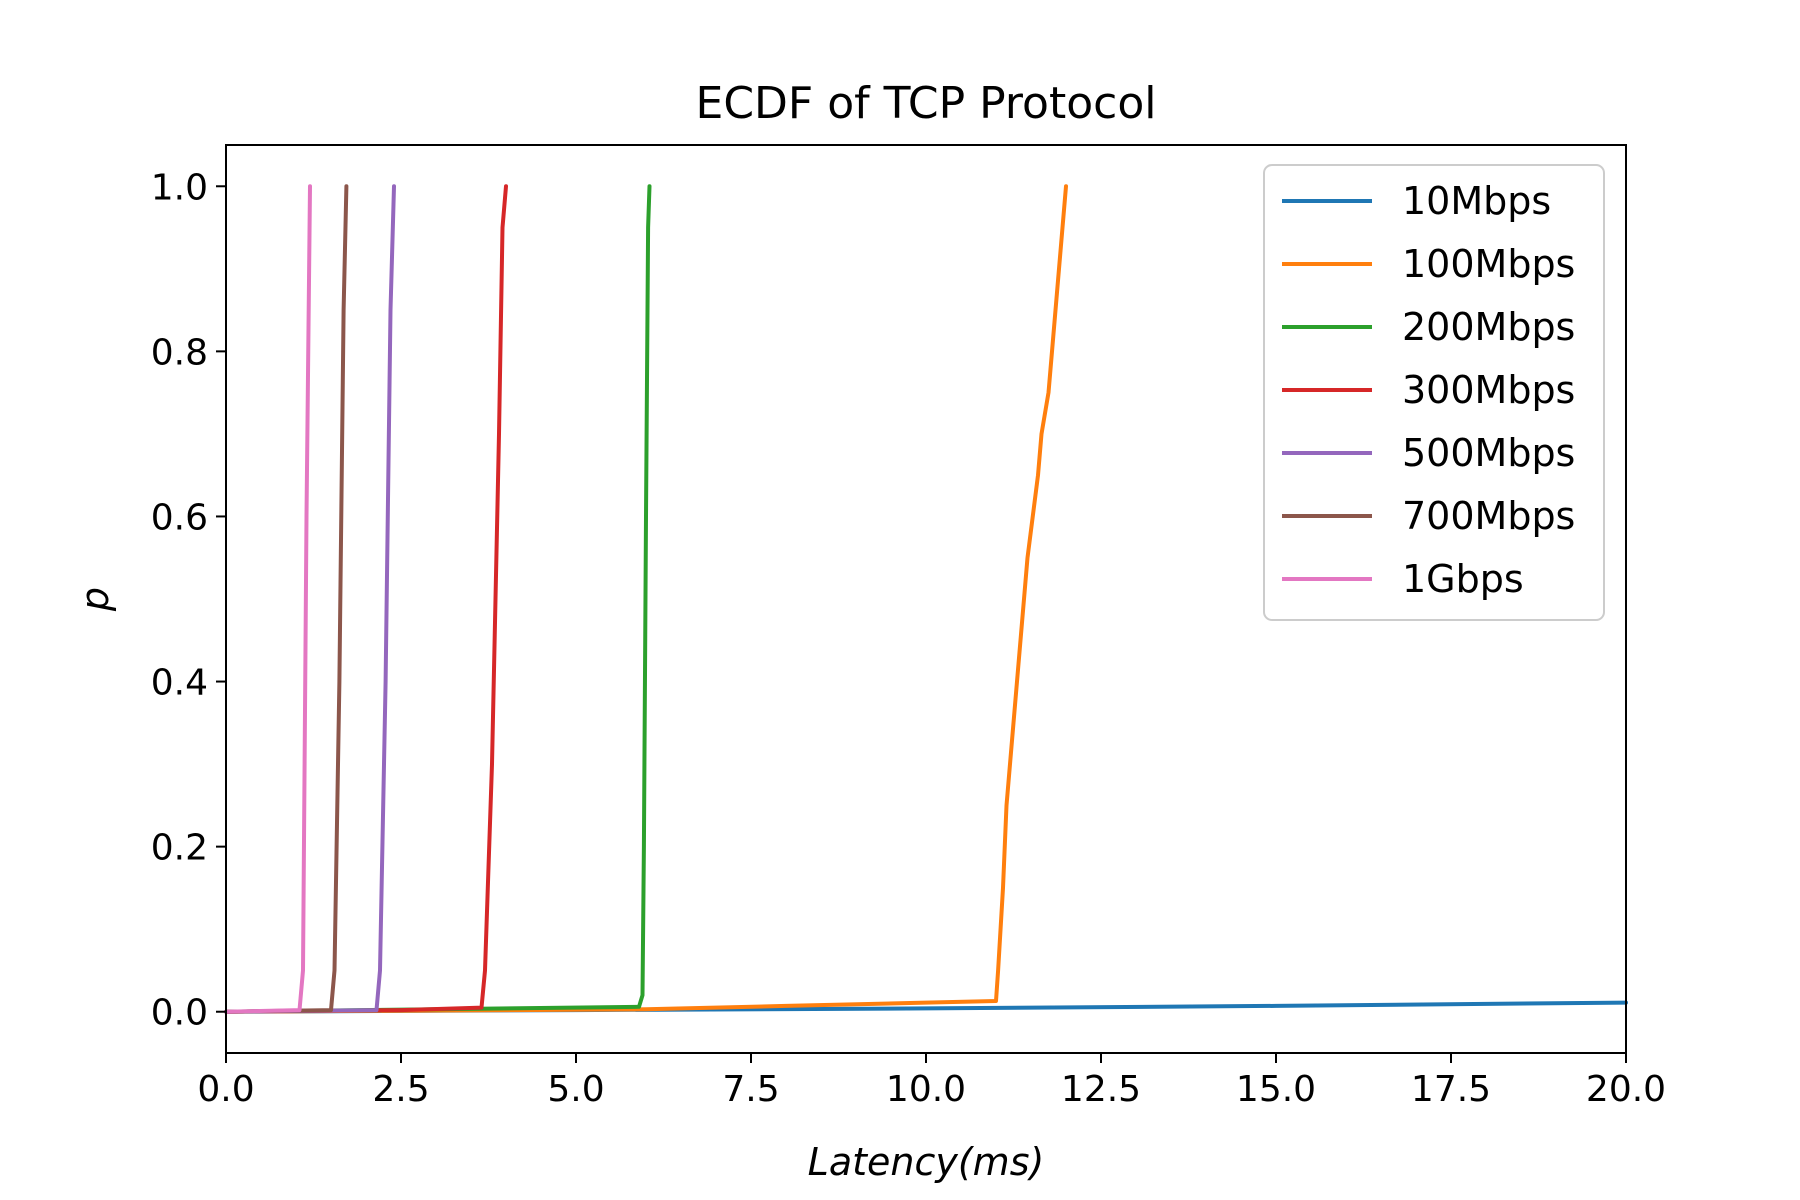 This screenshot has width=1800, height=1200. What do you see at coordinates (926, 103) in the screenshot?
I see `chart-title: ECDF of TCP Protocol` at bounding box center [926, 103].